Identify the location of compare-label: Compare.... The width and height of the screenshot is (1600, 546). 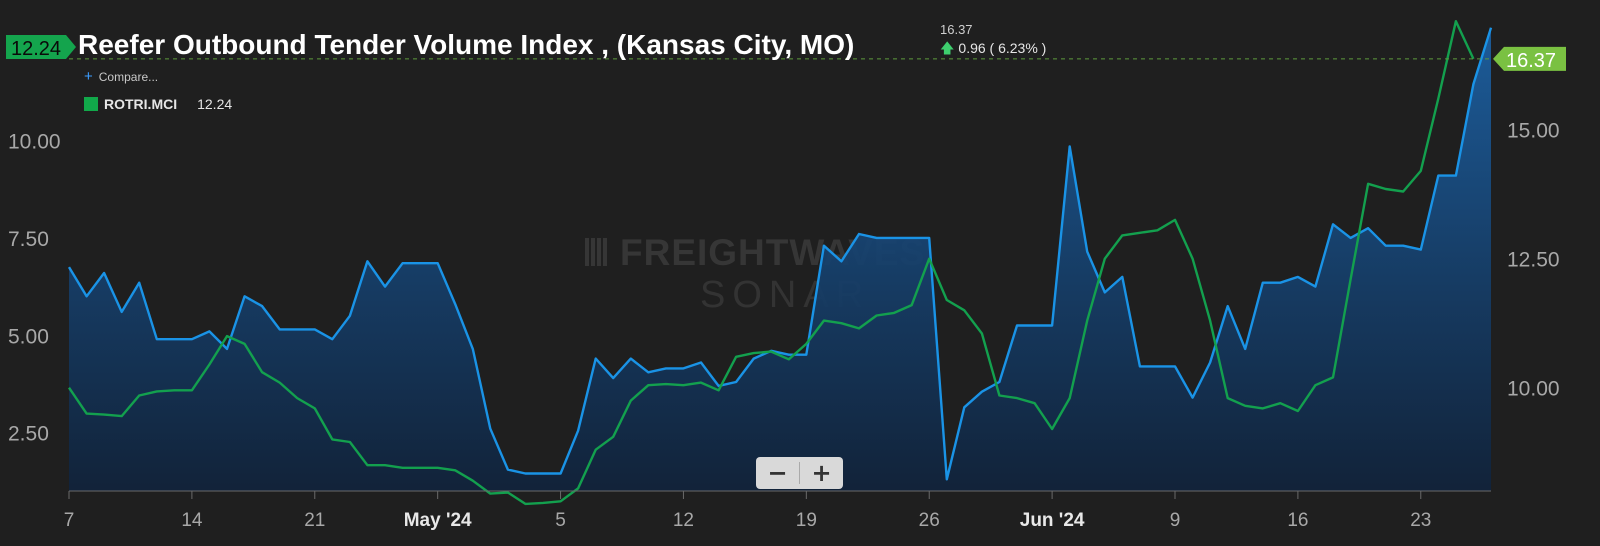
(128, 77).